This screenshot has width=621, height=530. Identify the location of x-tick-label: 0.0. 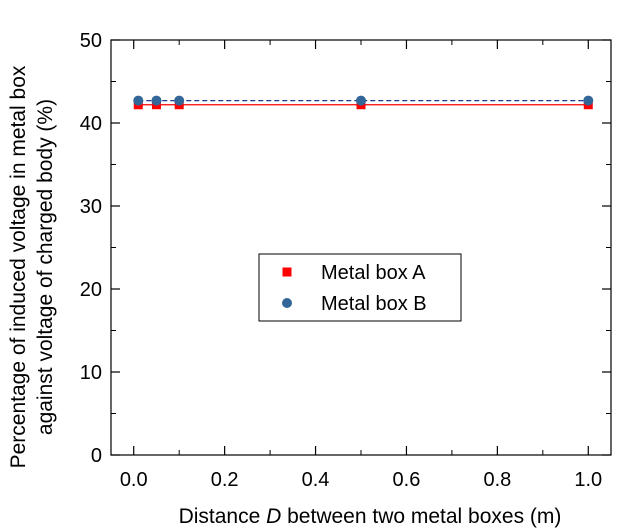
(134, 480).